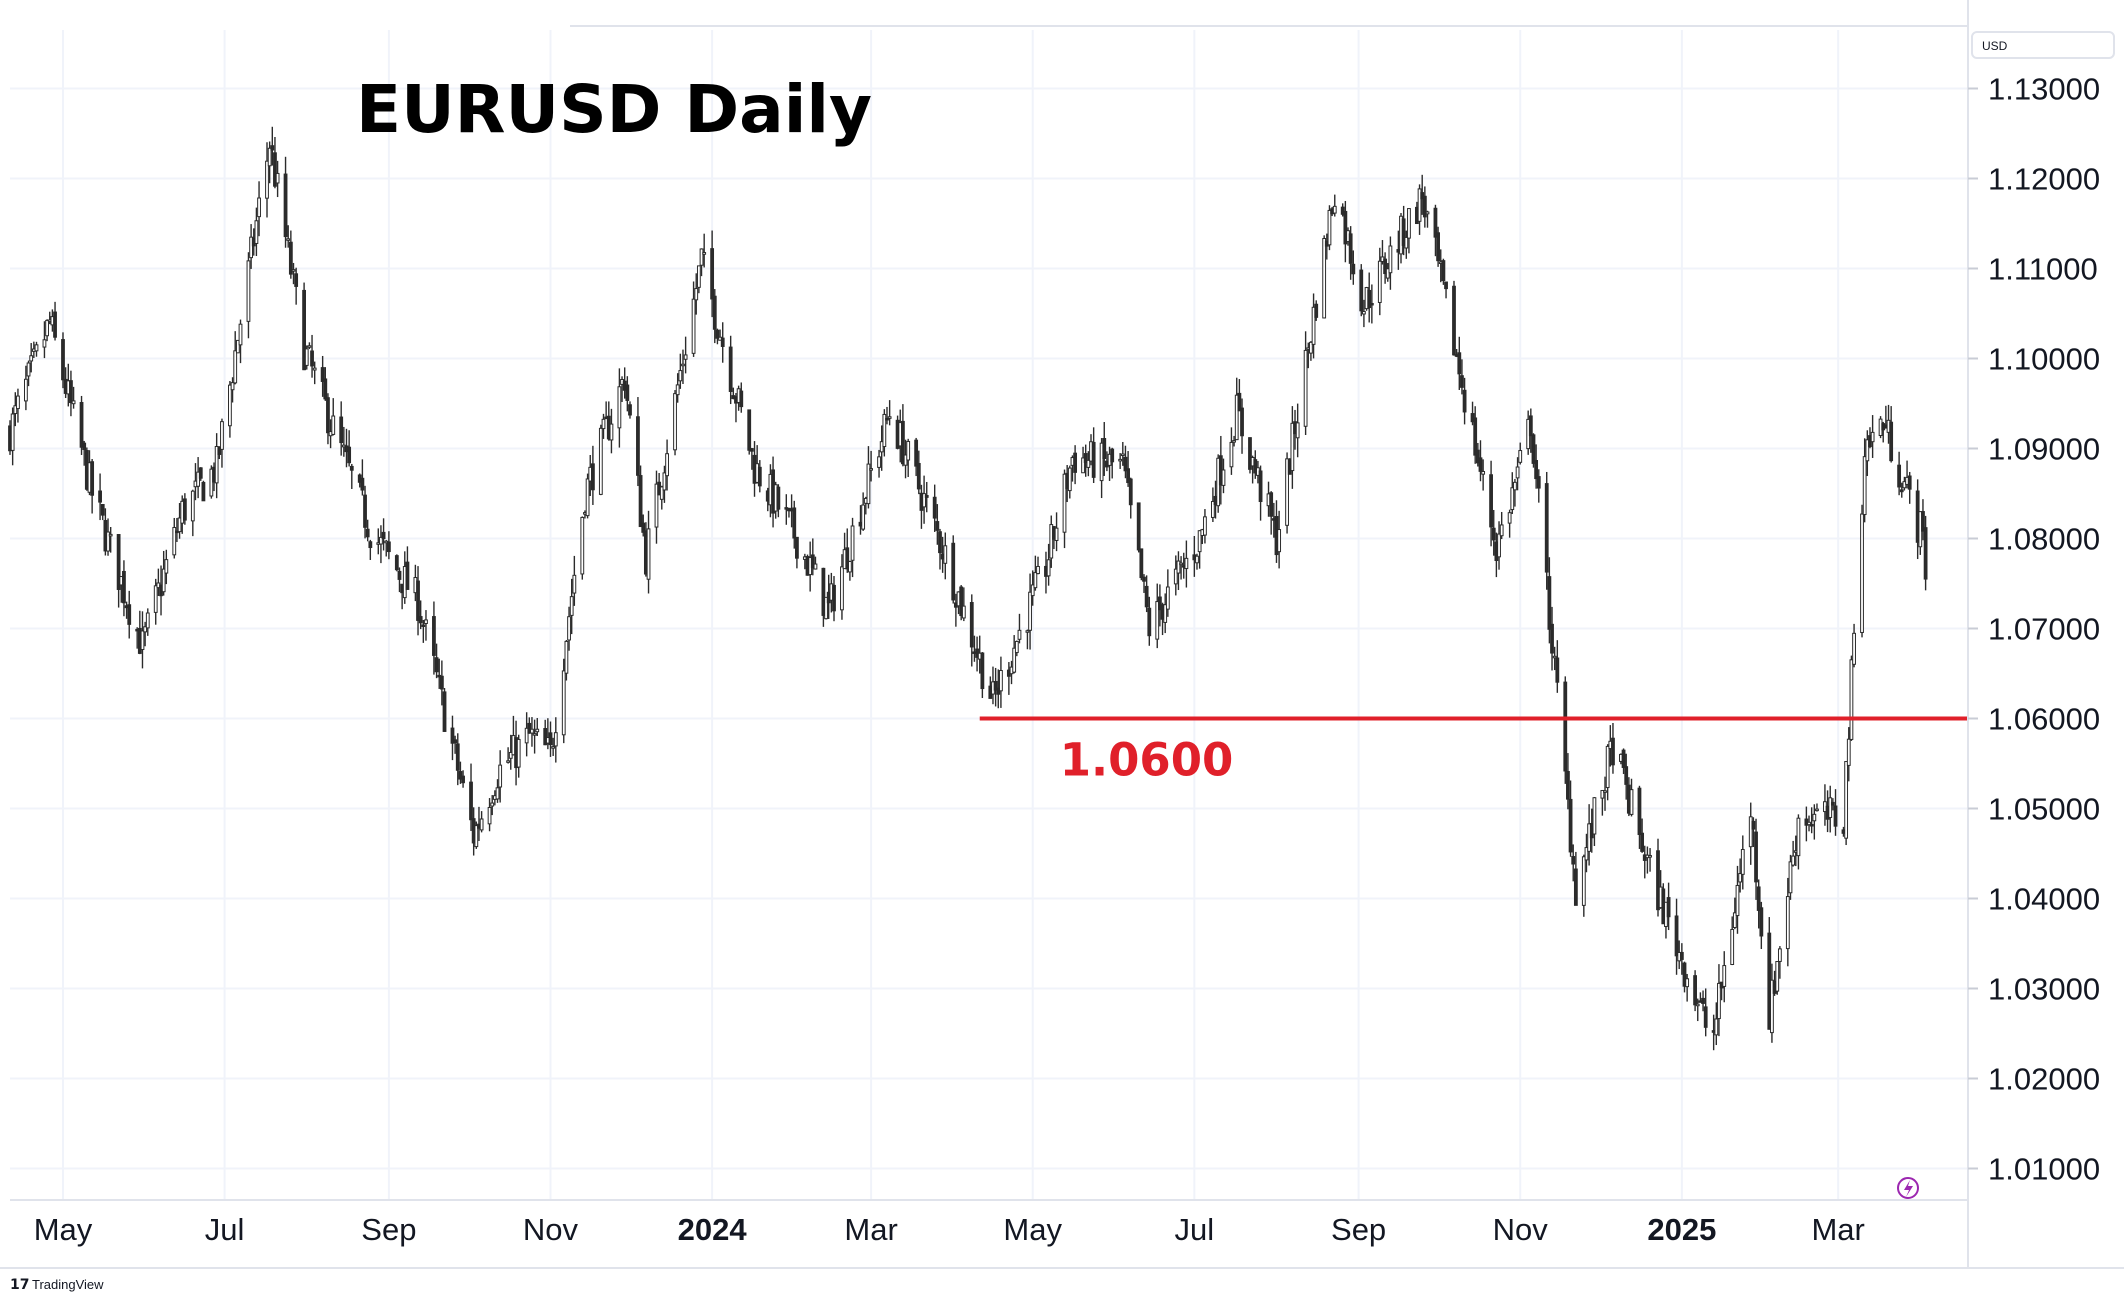 Image resolution: width=2124 pixels, height=1299 pixels. I want to click on tradingview-logo: 17 TradingView, so click(57, 1285).